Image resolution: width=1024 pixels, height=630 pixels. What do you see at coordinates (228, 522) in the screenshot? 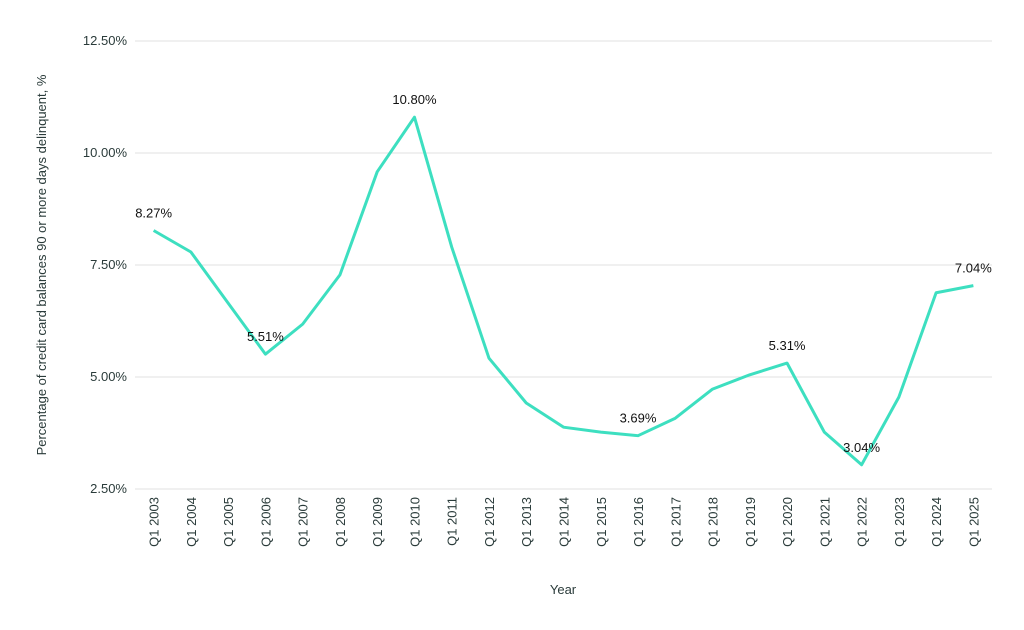
I see `x-tick-label: Q1 2005` at bounding box center [228, 522].